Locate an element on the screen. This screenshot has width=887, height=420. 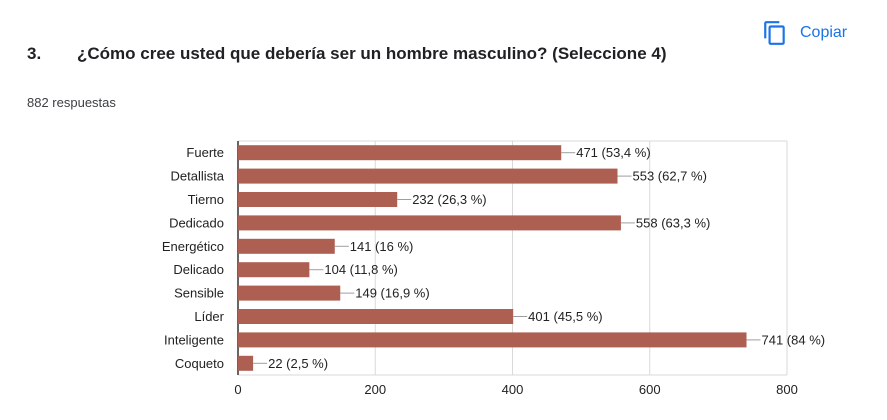
category-label: Dedicado is located at coordinates (196, 222).